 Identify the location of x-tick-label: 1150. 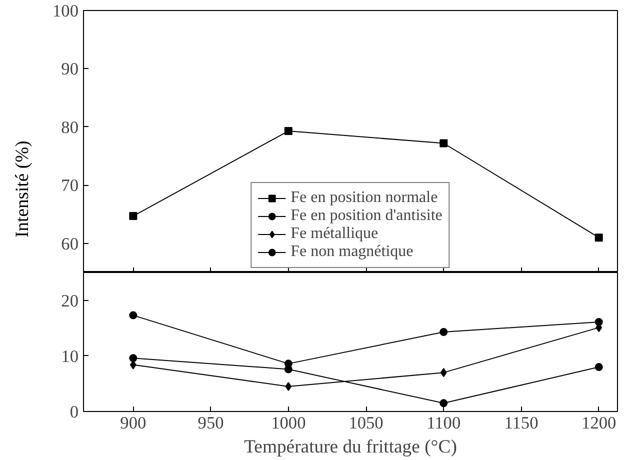
(521, 423).